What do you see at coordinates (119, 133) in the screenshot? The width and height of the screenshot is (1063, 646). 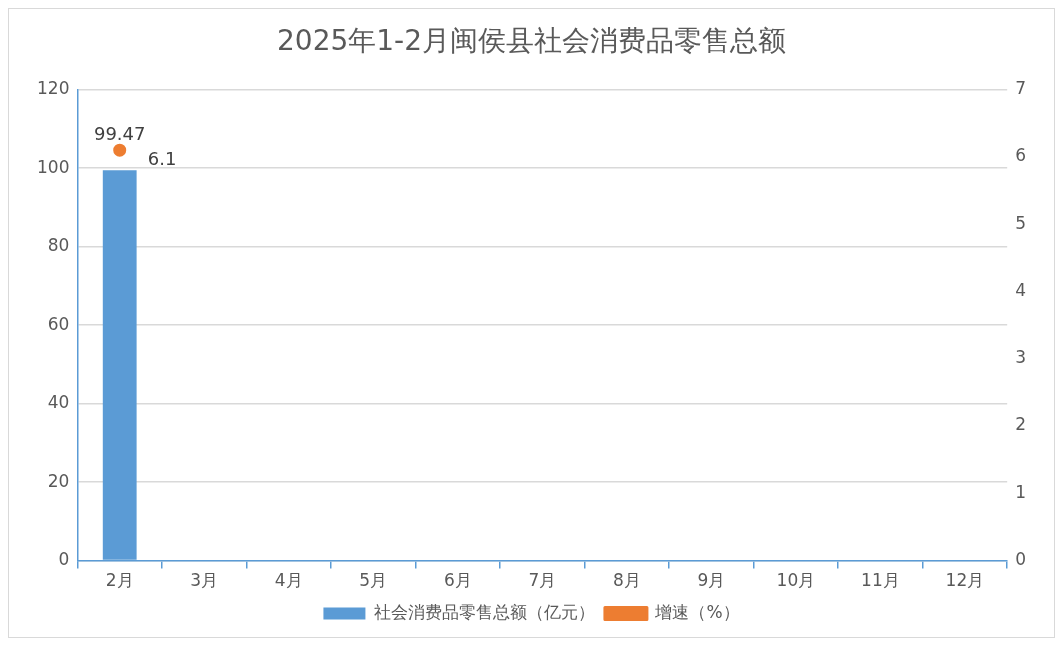 I see `data-label: 99.47` at bounding box center [119, 133].